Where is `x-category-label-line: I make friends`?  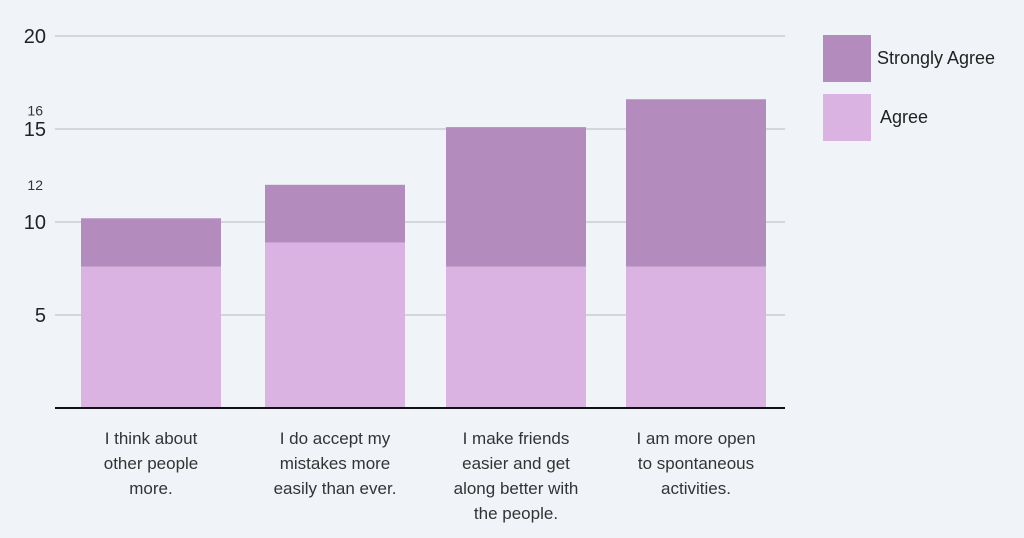
x-category-label-line: I make friends is located at coordinates (516, 438).